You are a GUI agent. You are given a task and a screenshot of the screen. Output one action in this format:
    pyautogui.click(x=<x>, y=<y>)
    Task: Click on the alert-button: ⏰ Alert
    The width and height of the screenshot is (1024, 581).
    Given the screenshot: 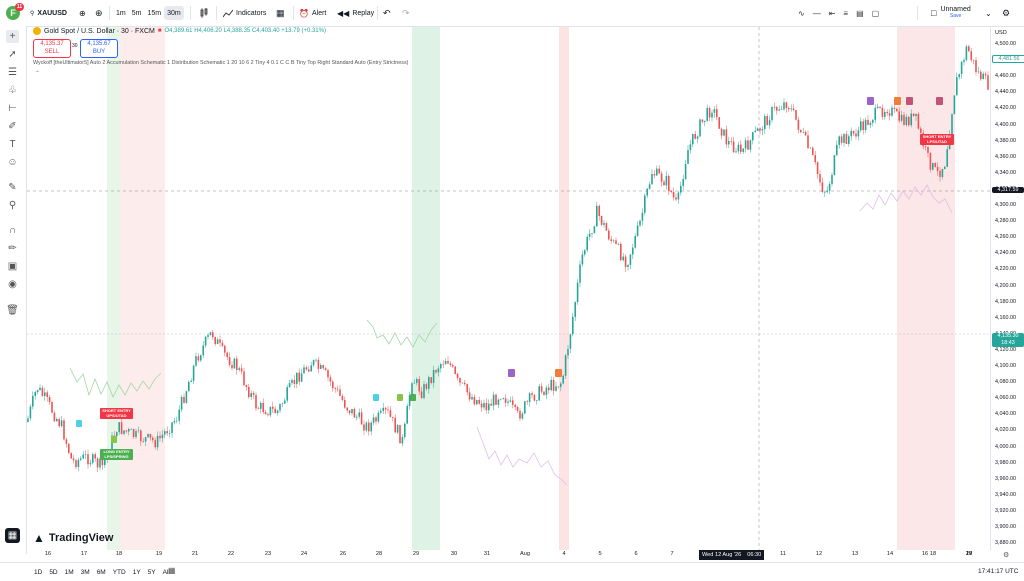 What is the action you would take?
    pyautogui.click(x=312, y=13)
    